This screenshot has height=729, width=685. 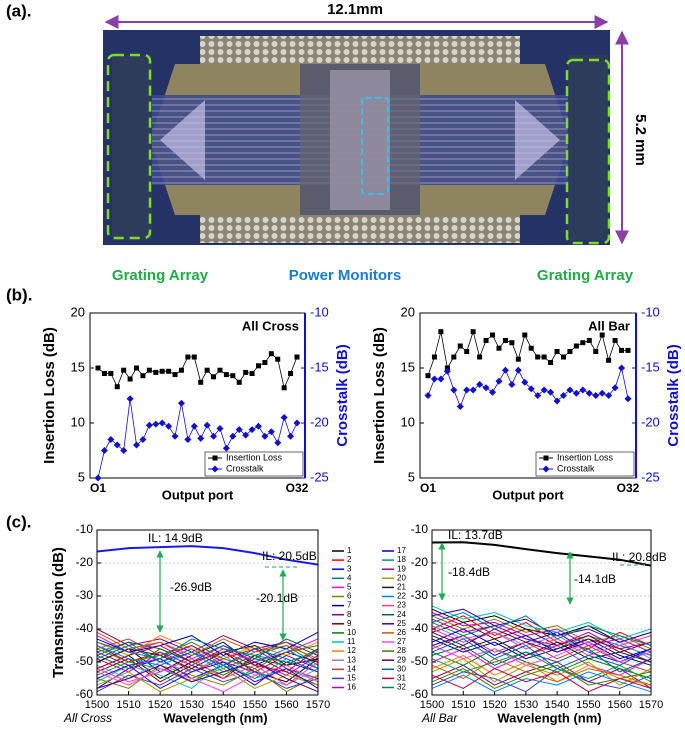 I want to click on legend-label: 6, so click(x=349, y=596).